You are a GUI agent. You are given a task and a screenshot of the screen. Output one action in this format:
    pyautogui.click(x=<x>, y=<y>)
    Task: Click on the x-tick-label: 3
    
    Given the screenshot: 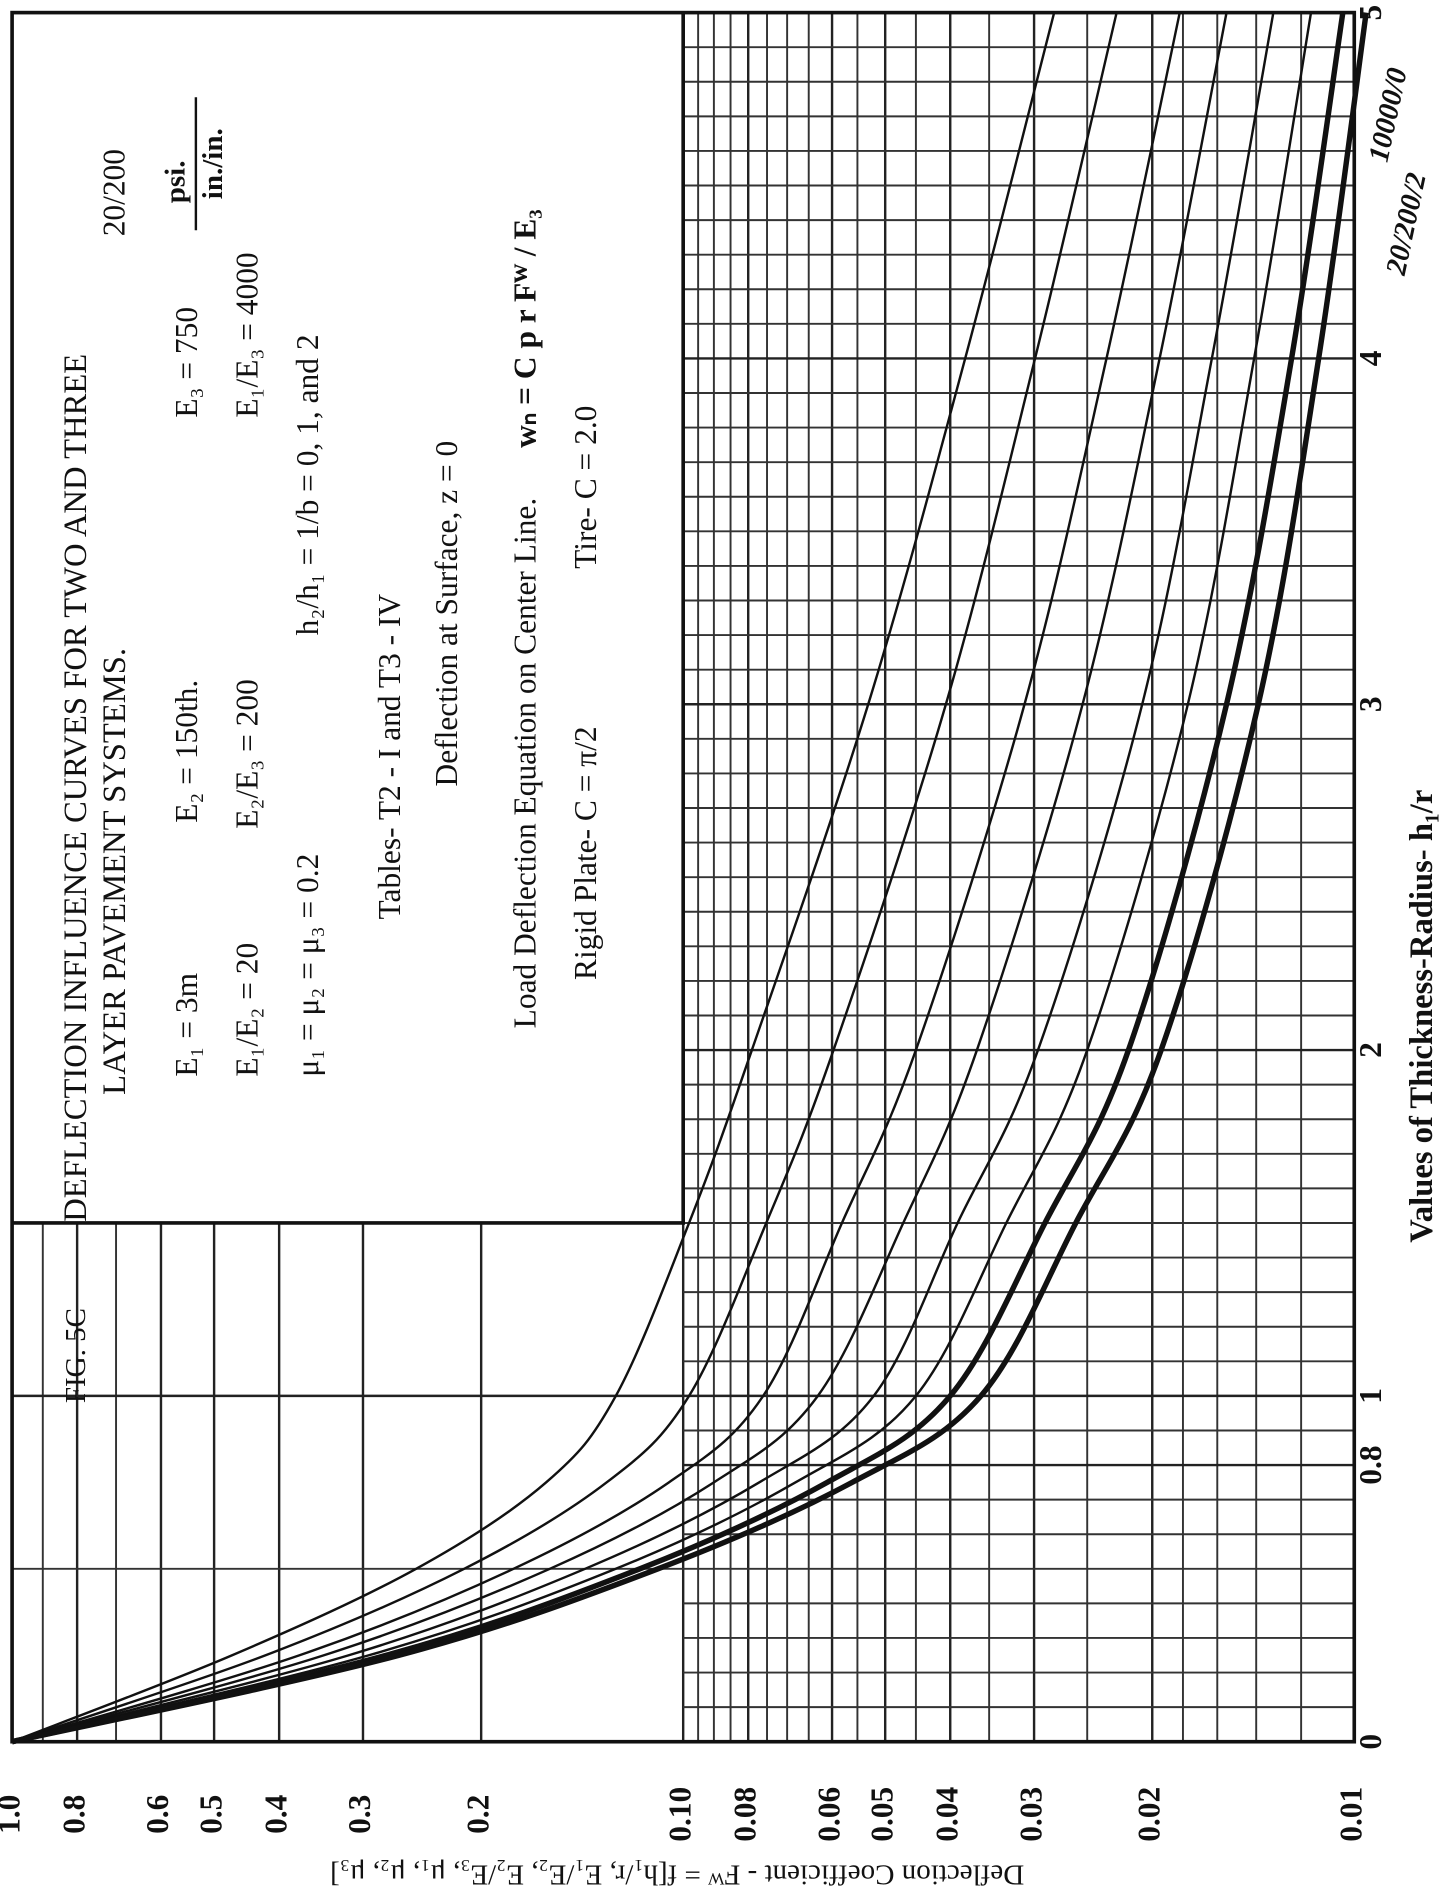 What is the action you would take?
    pyautogui.click(x=1370, y=704)
    